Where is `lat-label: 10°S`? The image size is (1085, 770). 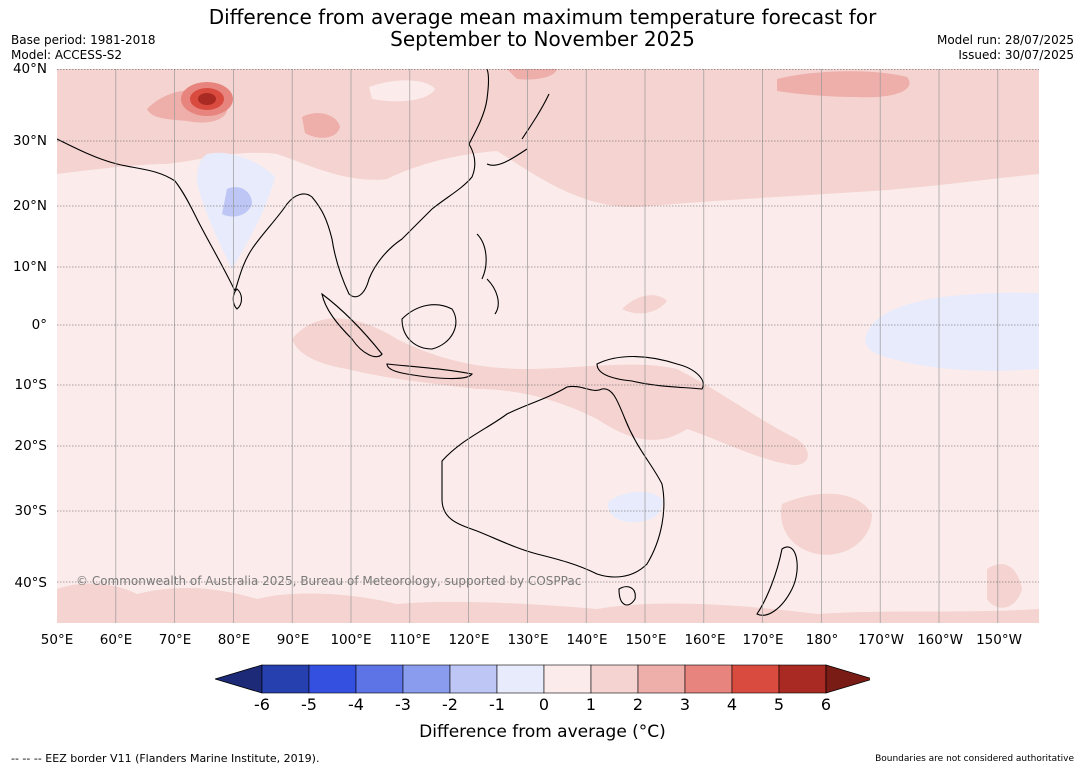 lat-label: 10°S is located at coordinates (31, 385).